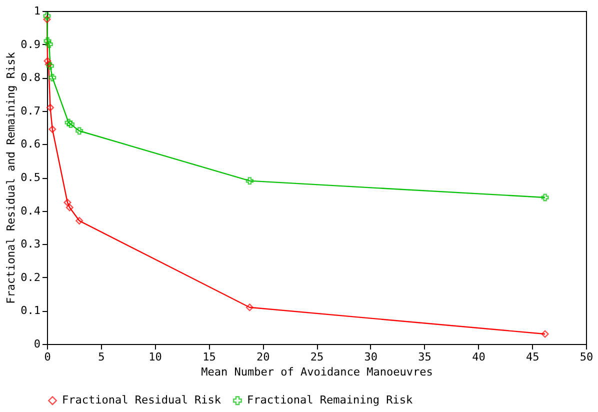 Image resolution: width=598 pixels, height=412 pixels. I want to click on y-tick-label: 0.7, so click(30, 111).